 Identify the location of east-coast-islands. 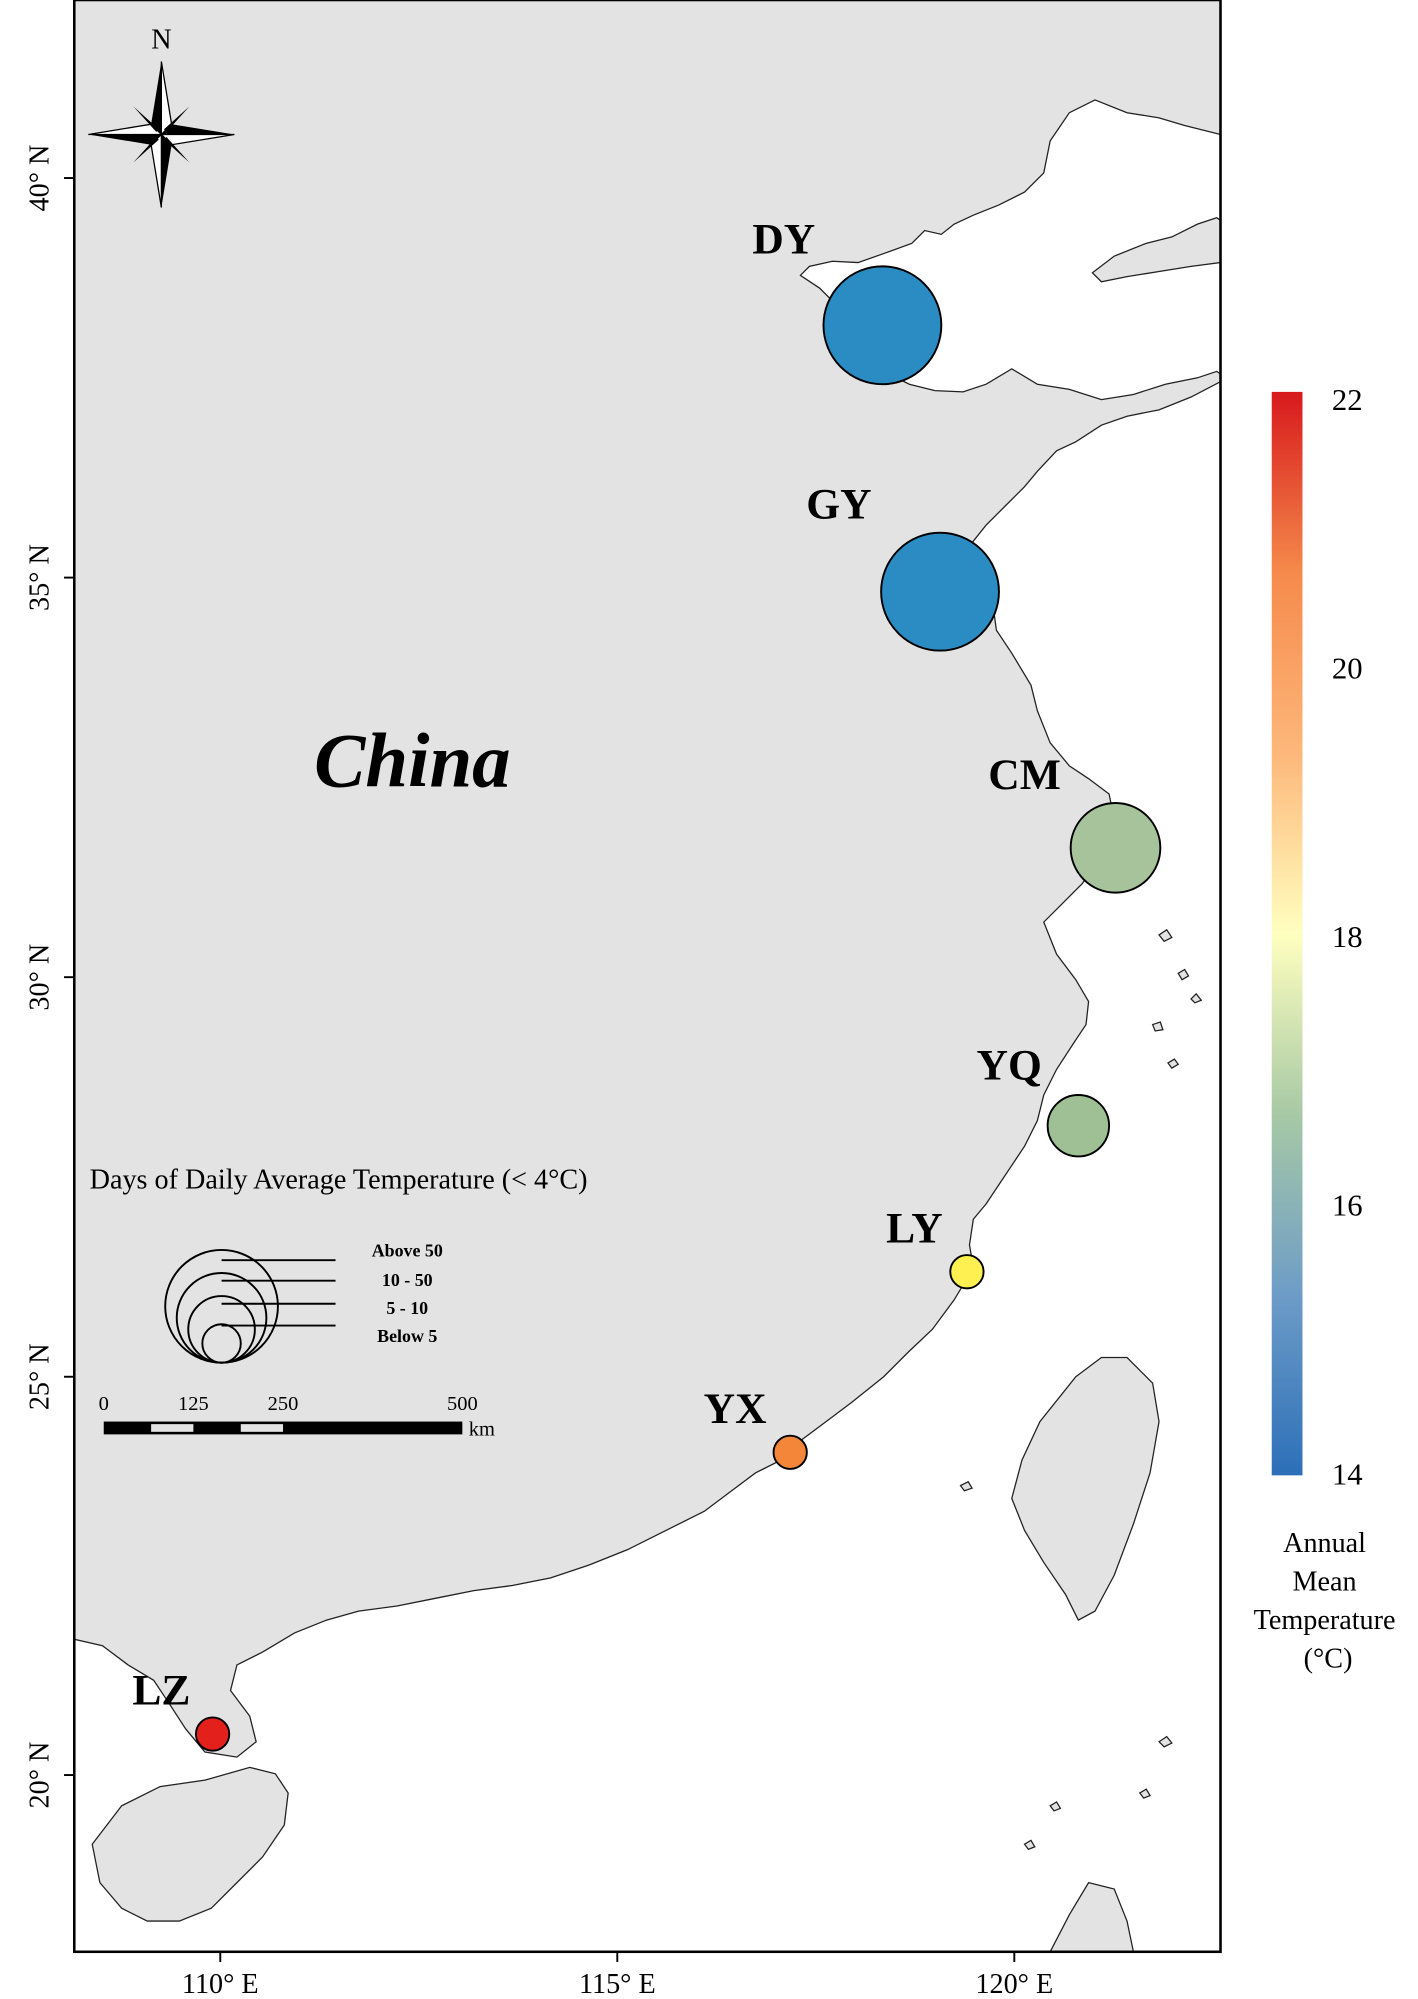
(1081, 1389).